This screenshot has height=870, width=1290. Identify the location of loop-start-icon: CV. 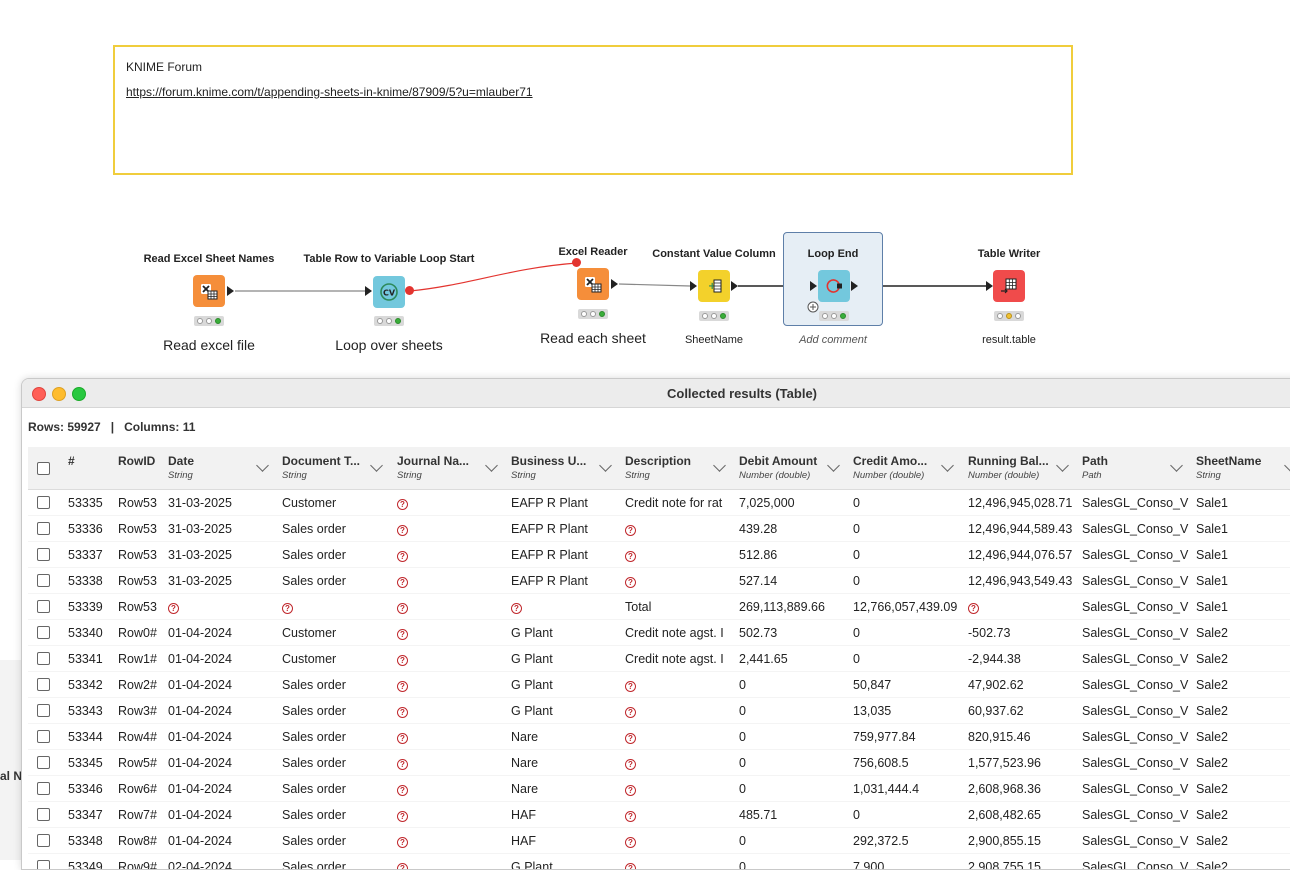
(389, 292).